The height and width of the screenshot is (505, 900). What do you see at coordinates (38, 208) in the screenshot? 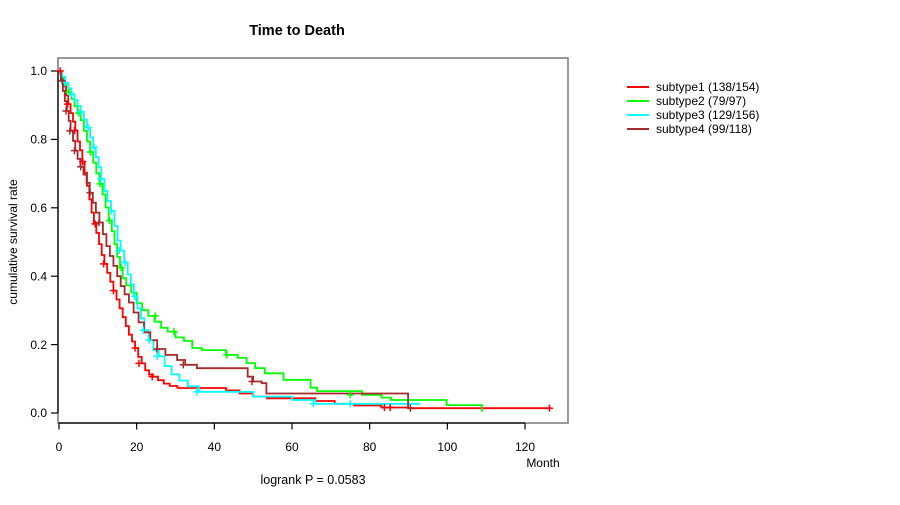
I see `y-tick-label: 0.6` at bounding box center [38, 208].